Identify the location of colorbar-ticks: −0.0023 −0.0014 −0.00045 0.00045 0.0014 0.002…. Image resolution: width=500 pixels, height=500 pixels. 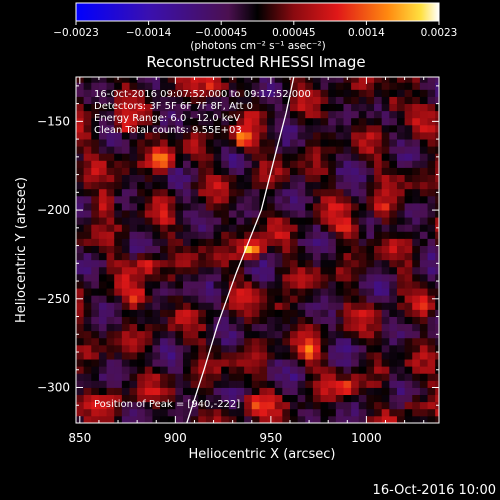
(255, 30).